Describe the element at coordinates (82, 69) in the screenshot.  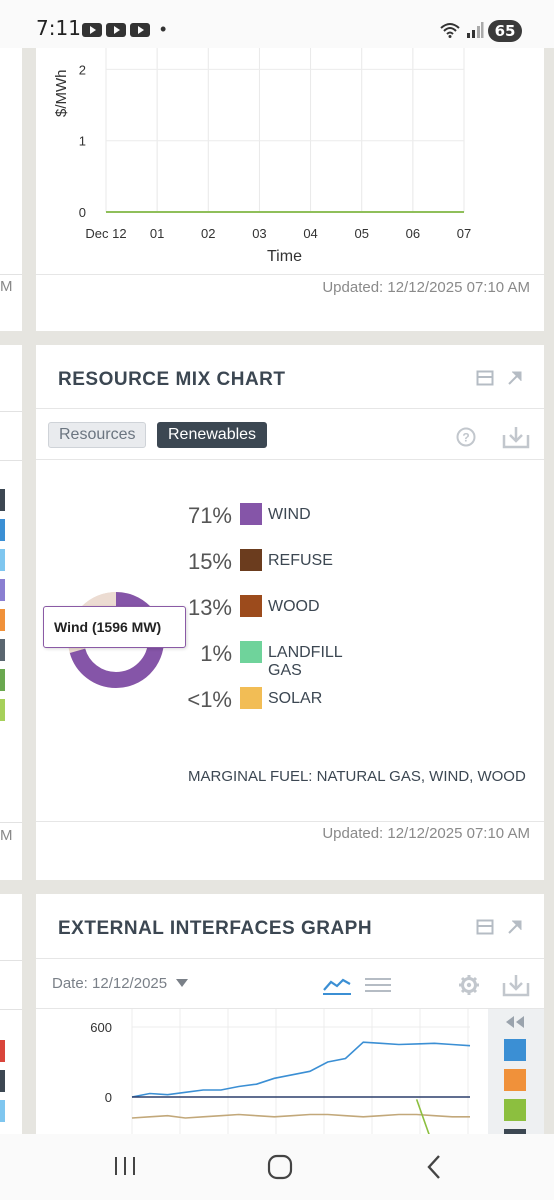
I see `y-tick-label: 2` at that location.